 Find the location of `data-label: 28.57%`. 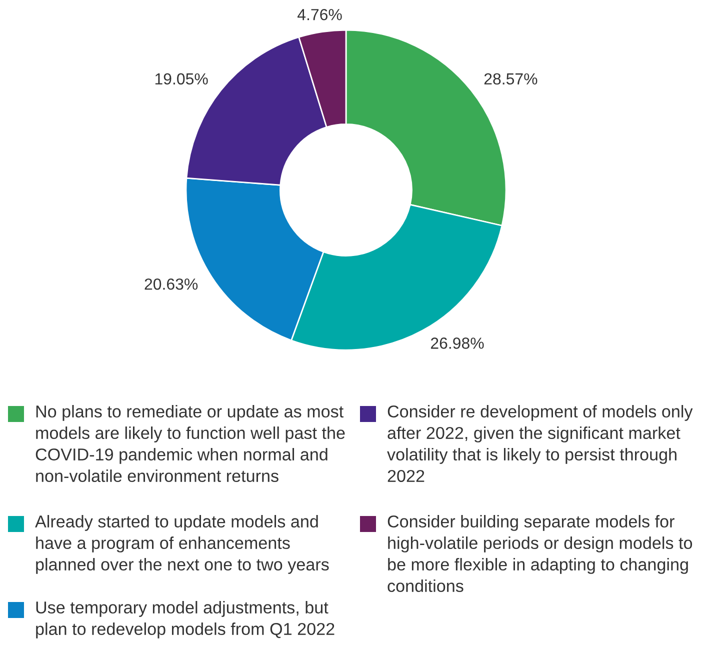

data-label: 28.57% is located at coordinates (511, 79).